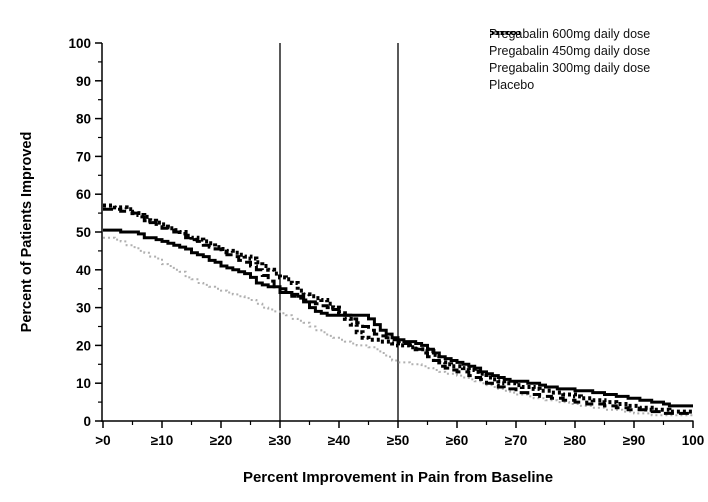 This screenshot has width=708, height=502. What do you see at coordinates (83, 270) in the screenshot?
I see `y-tick-label: 40` at bounding box center [83, 270].